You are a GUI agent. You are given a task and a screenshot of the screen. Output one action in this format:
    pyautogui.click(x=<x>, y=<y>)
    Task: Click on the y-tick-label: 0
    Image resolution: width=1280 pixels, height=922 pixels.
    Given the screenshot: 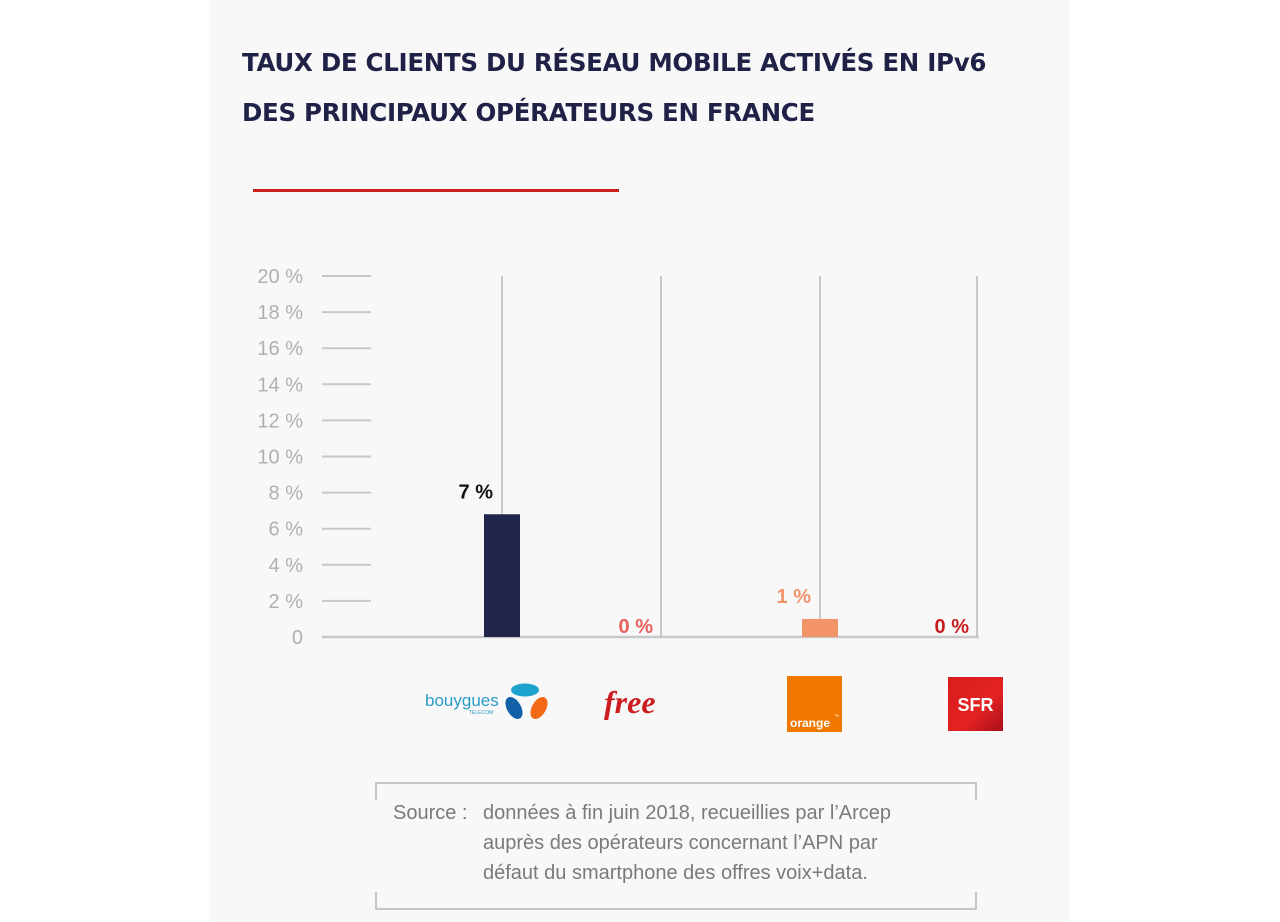 What is the action you would take?
    pyautogui.click(x=297, y=638)
    